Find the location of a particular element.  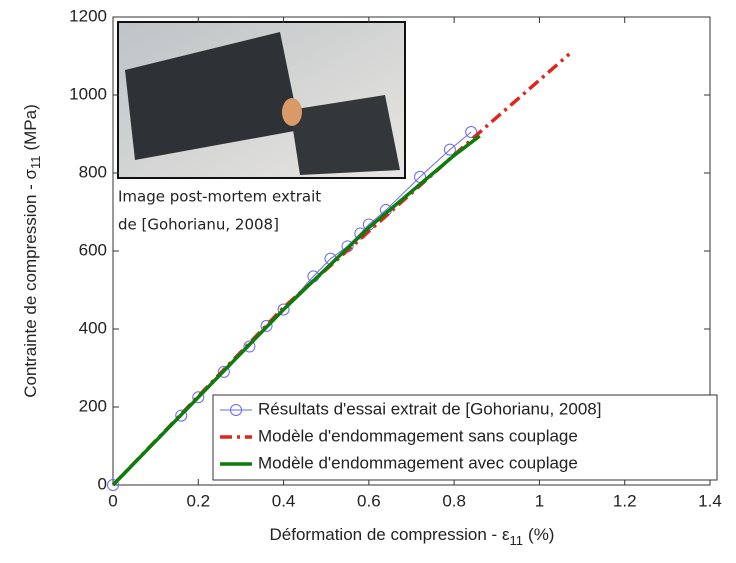

legend-label: Modèle d'endommagement sans couplage is located at coordinates (418, 435).